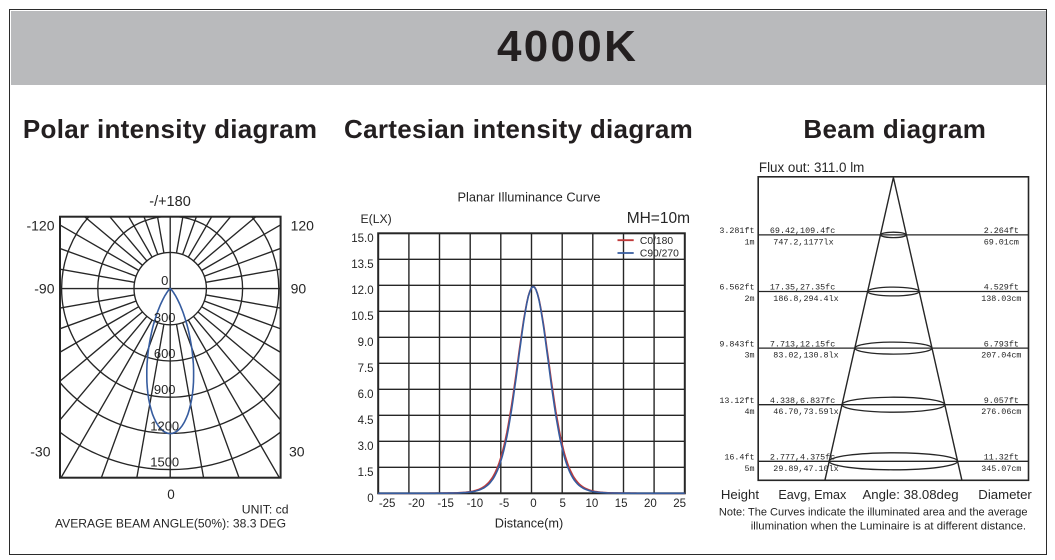 The image size is (1055, 560). I want to click on svg-text: C90/270, so click(659, 254).